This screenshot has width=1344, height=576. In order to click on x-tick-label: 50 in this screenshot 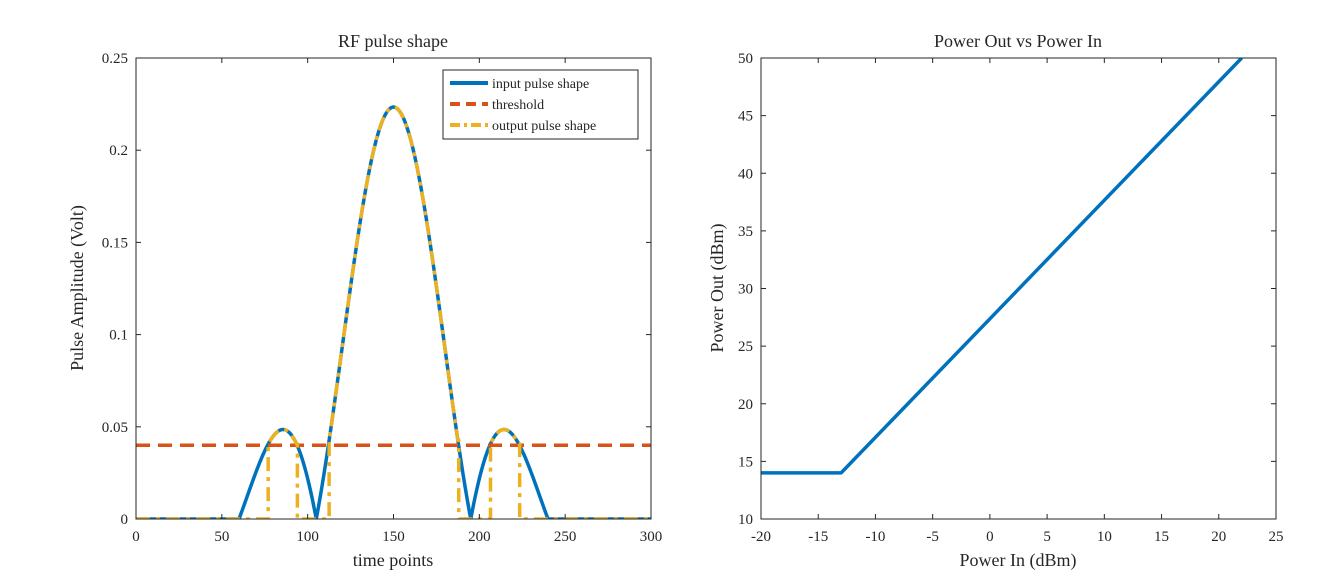, I will do `click(221, 537)`.